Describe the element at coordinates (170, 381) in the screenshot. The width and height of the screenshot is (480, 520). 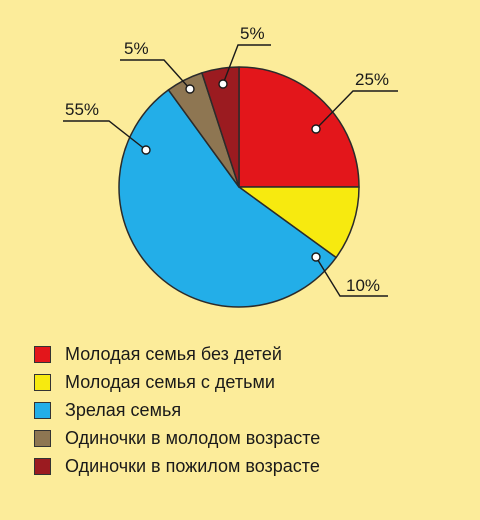
I see `legend-label: Молодая семья с детьми` at that location.